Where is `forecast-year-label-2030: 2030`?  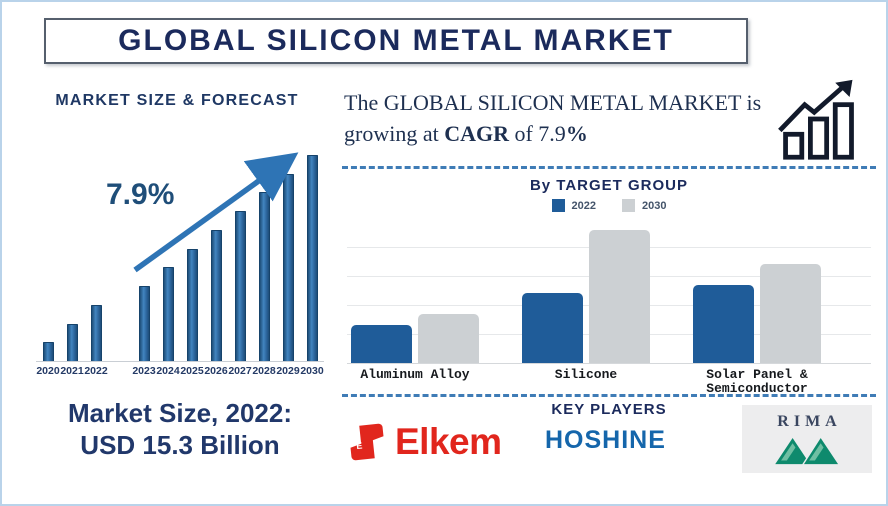
forecast-year-label-2030: 2030 is located at coordinates (312, 371).